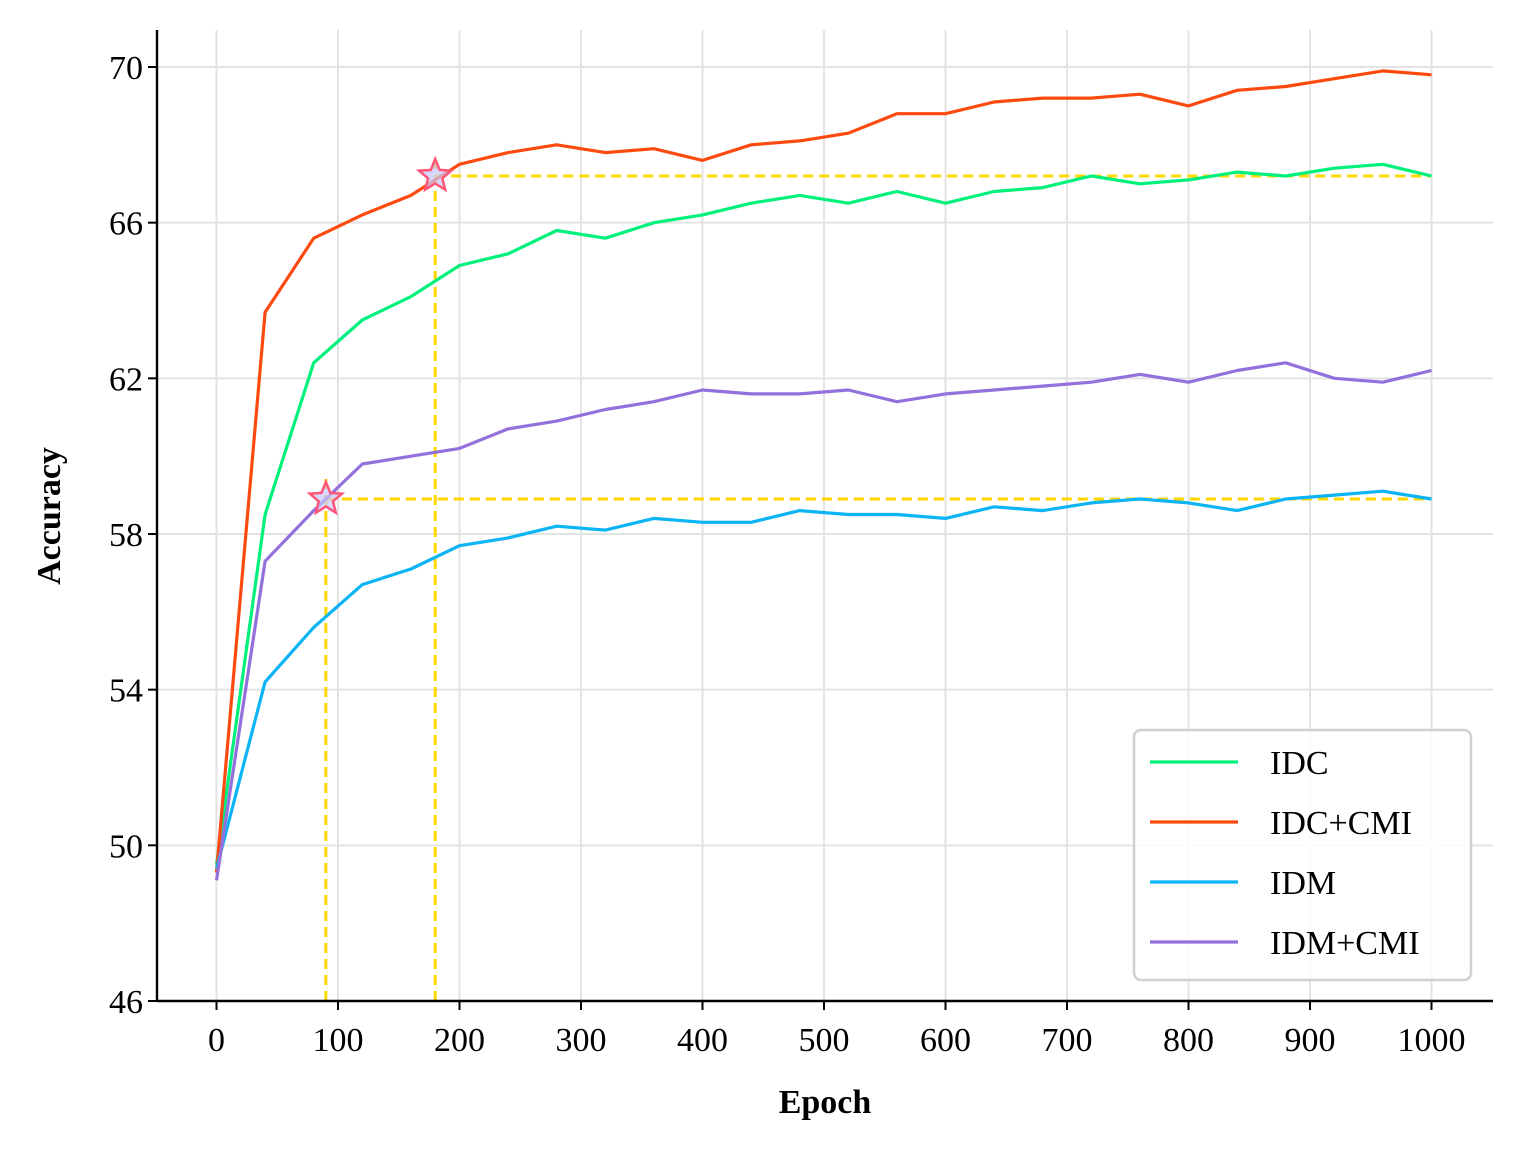 This screenshot has width=1523, height=1154. What do you see at coordinates (126, 1002) in the screenshot?
I see `y-tick-label: 46` at bounding box center [126, 1002].